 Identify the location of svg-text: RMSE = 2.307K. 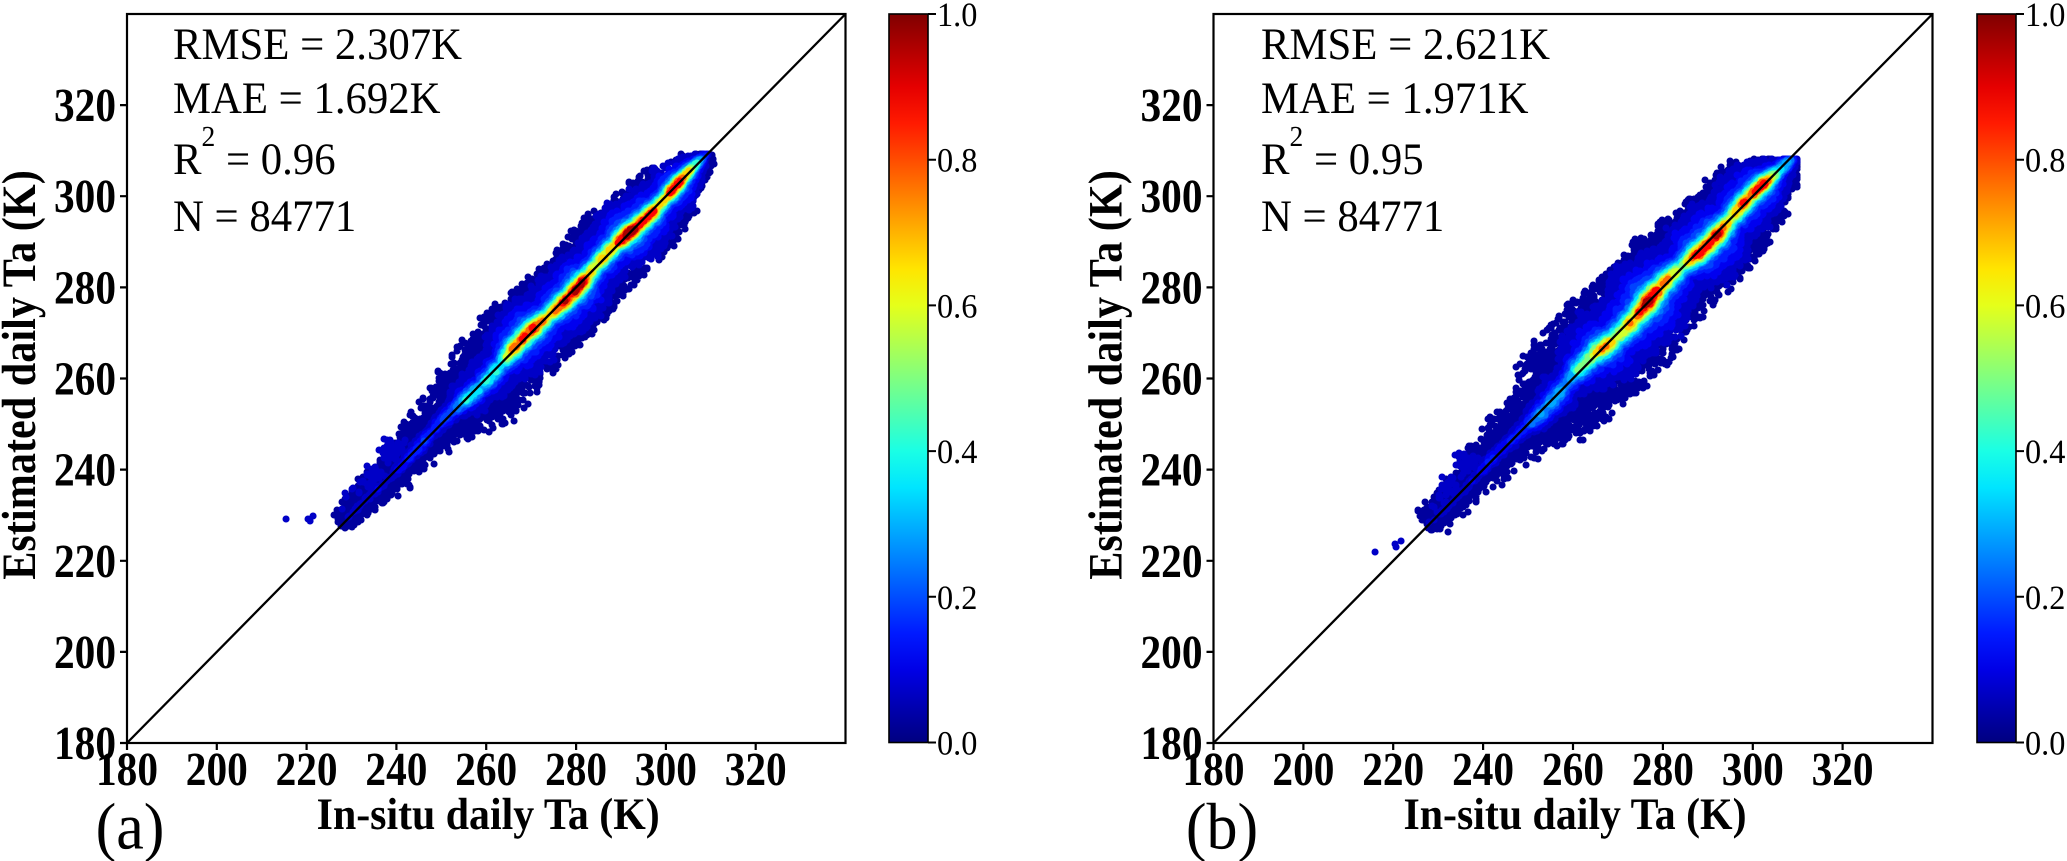
(317, 44).